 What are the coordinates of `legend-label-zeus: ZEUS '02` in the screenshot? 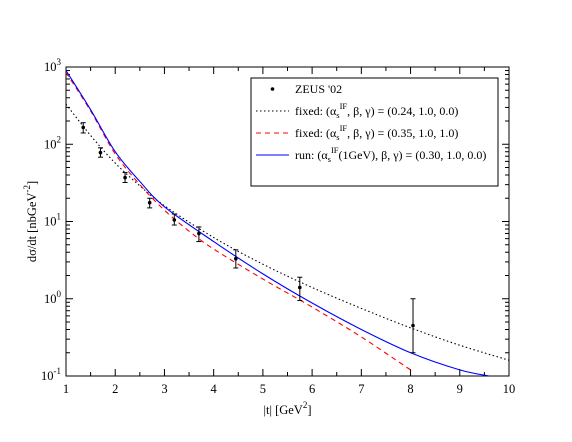 It's located at (318, 89).